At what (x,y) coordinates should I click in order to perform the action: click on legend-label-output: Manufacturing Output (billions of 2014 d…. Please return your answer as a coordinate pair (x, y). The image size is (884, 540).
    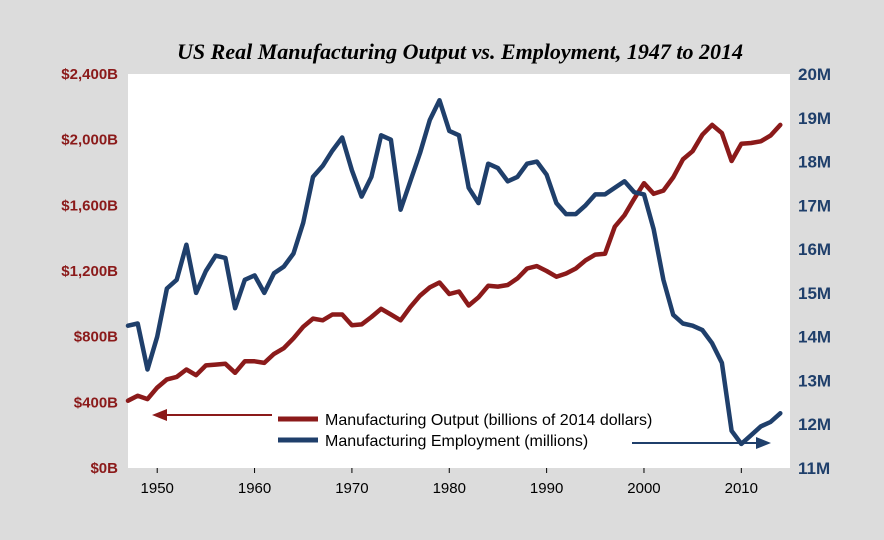
    Looking at the image, I should click on (488, 420).